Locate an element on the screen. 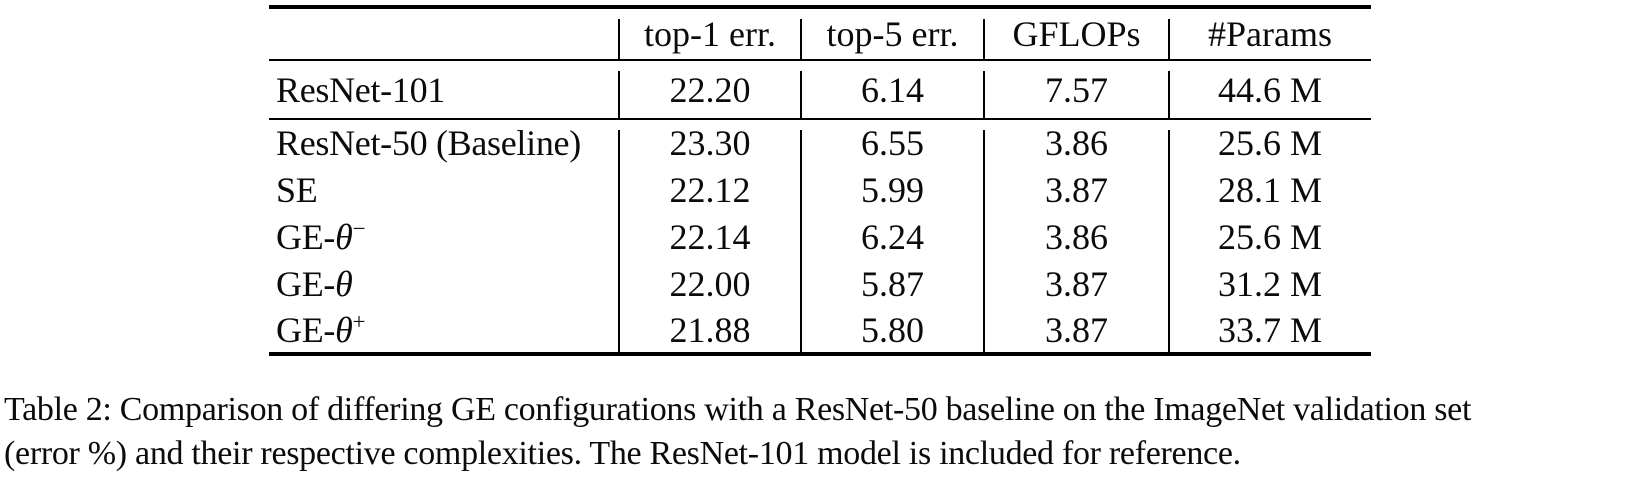 Image resolution: width=1633 pixels, height=481 pixels. reference-section: ResNet-101 22.20 6.14 7.57 44.6 M is located at coordinates (820, 89).